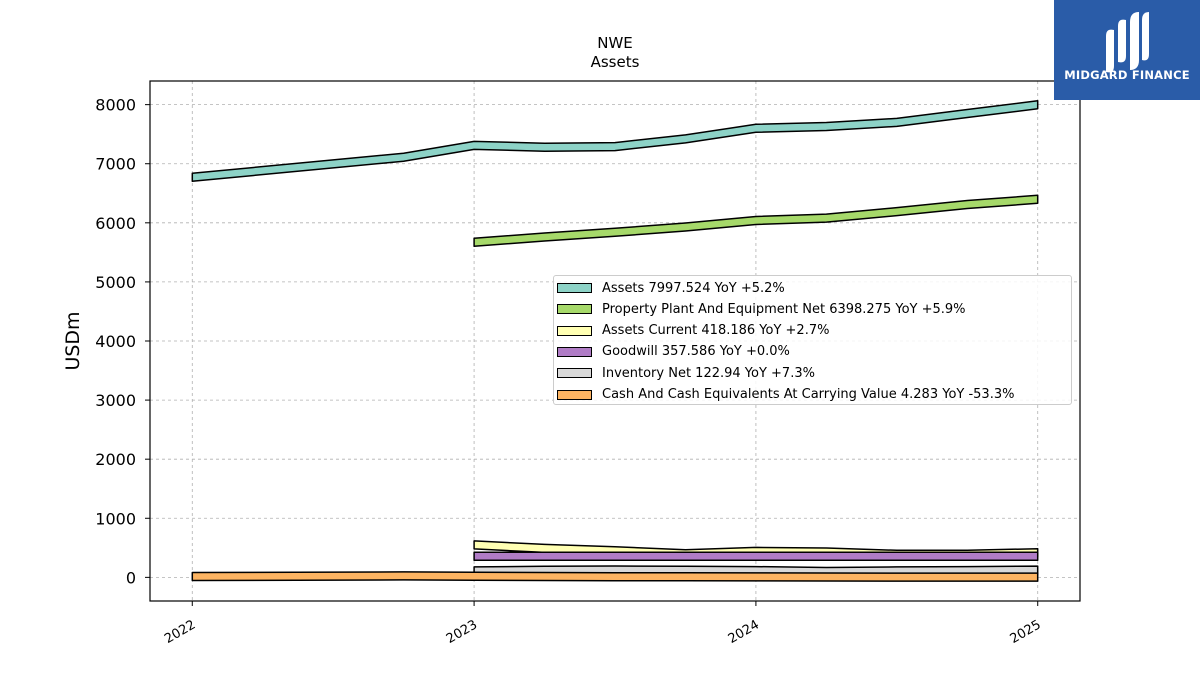 This screenshot has height=675, width=1200. What do you see at coordinates (115, 164) in the screenshot?
I see `y-tick-label-7: 7000` at bounding box center [115, 164].